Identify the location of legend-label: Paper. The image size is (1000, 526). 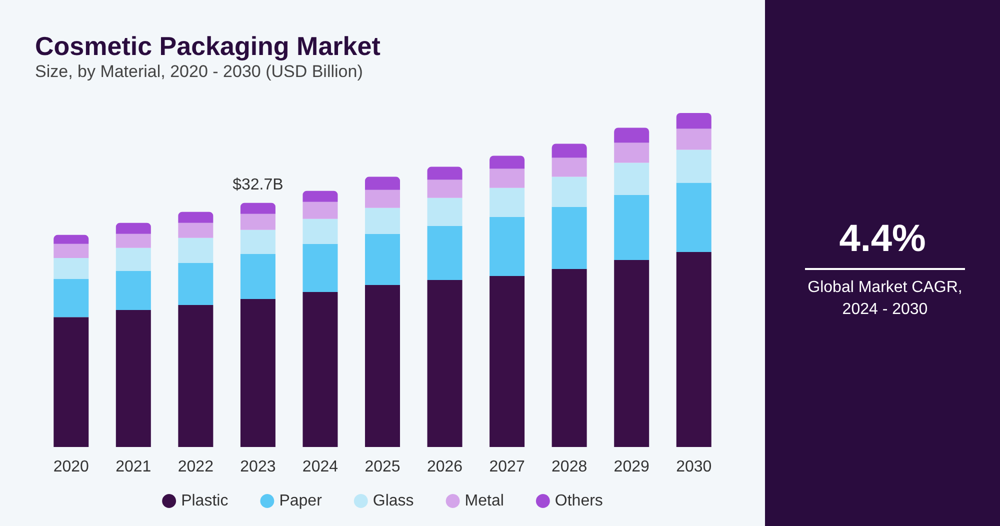
(301, 501).